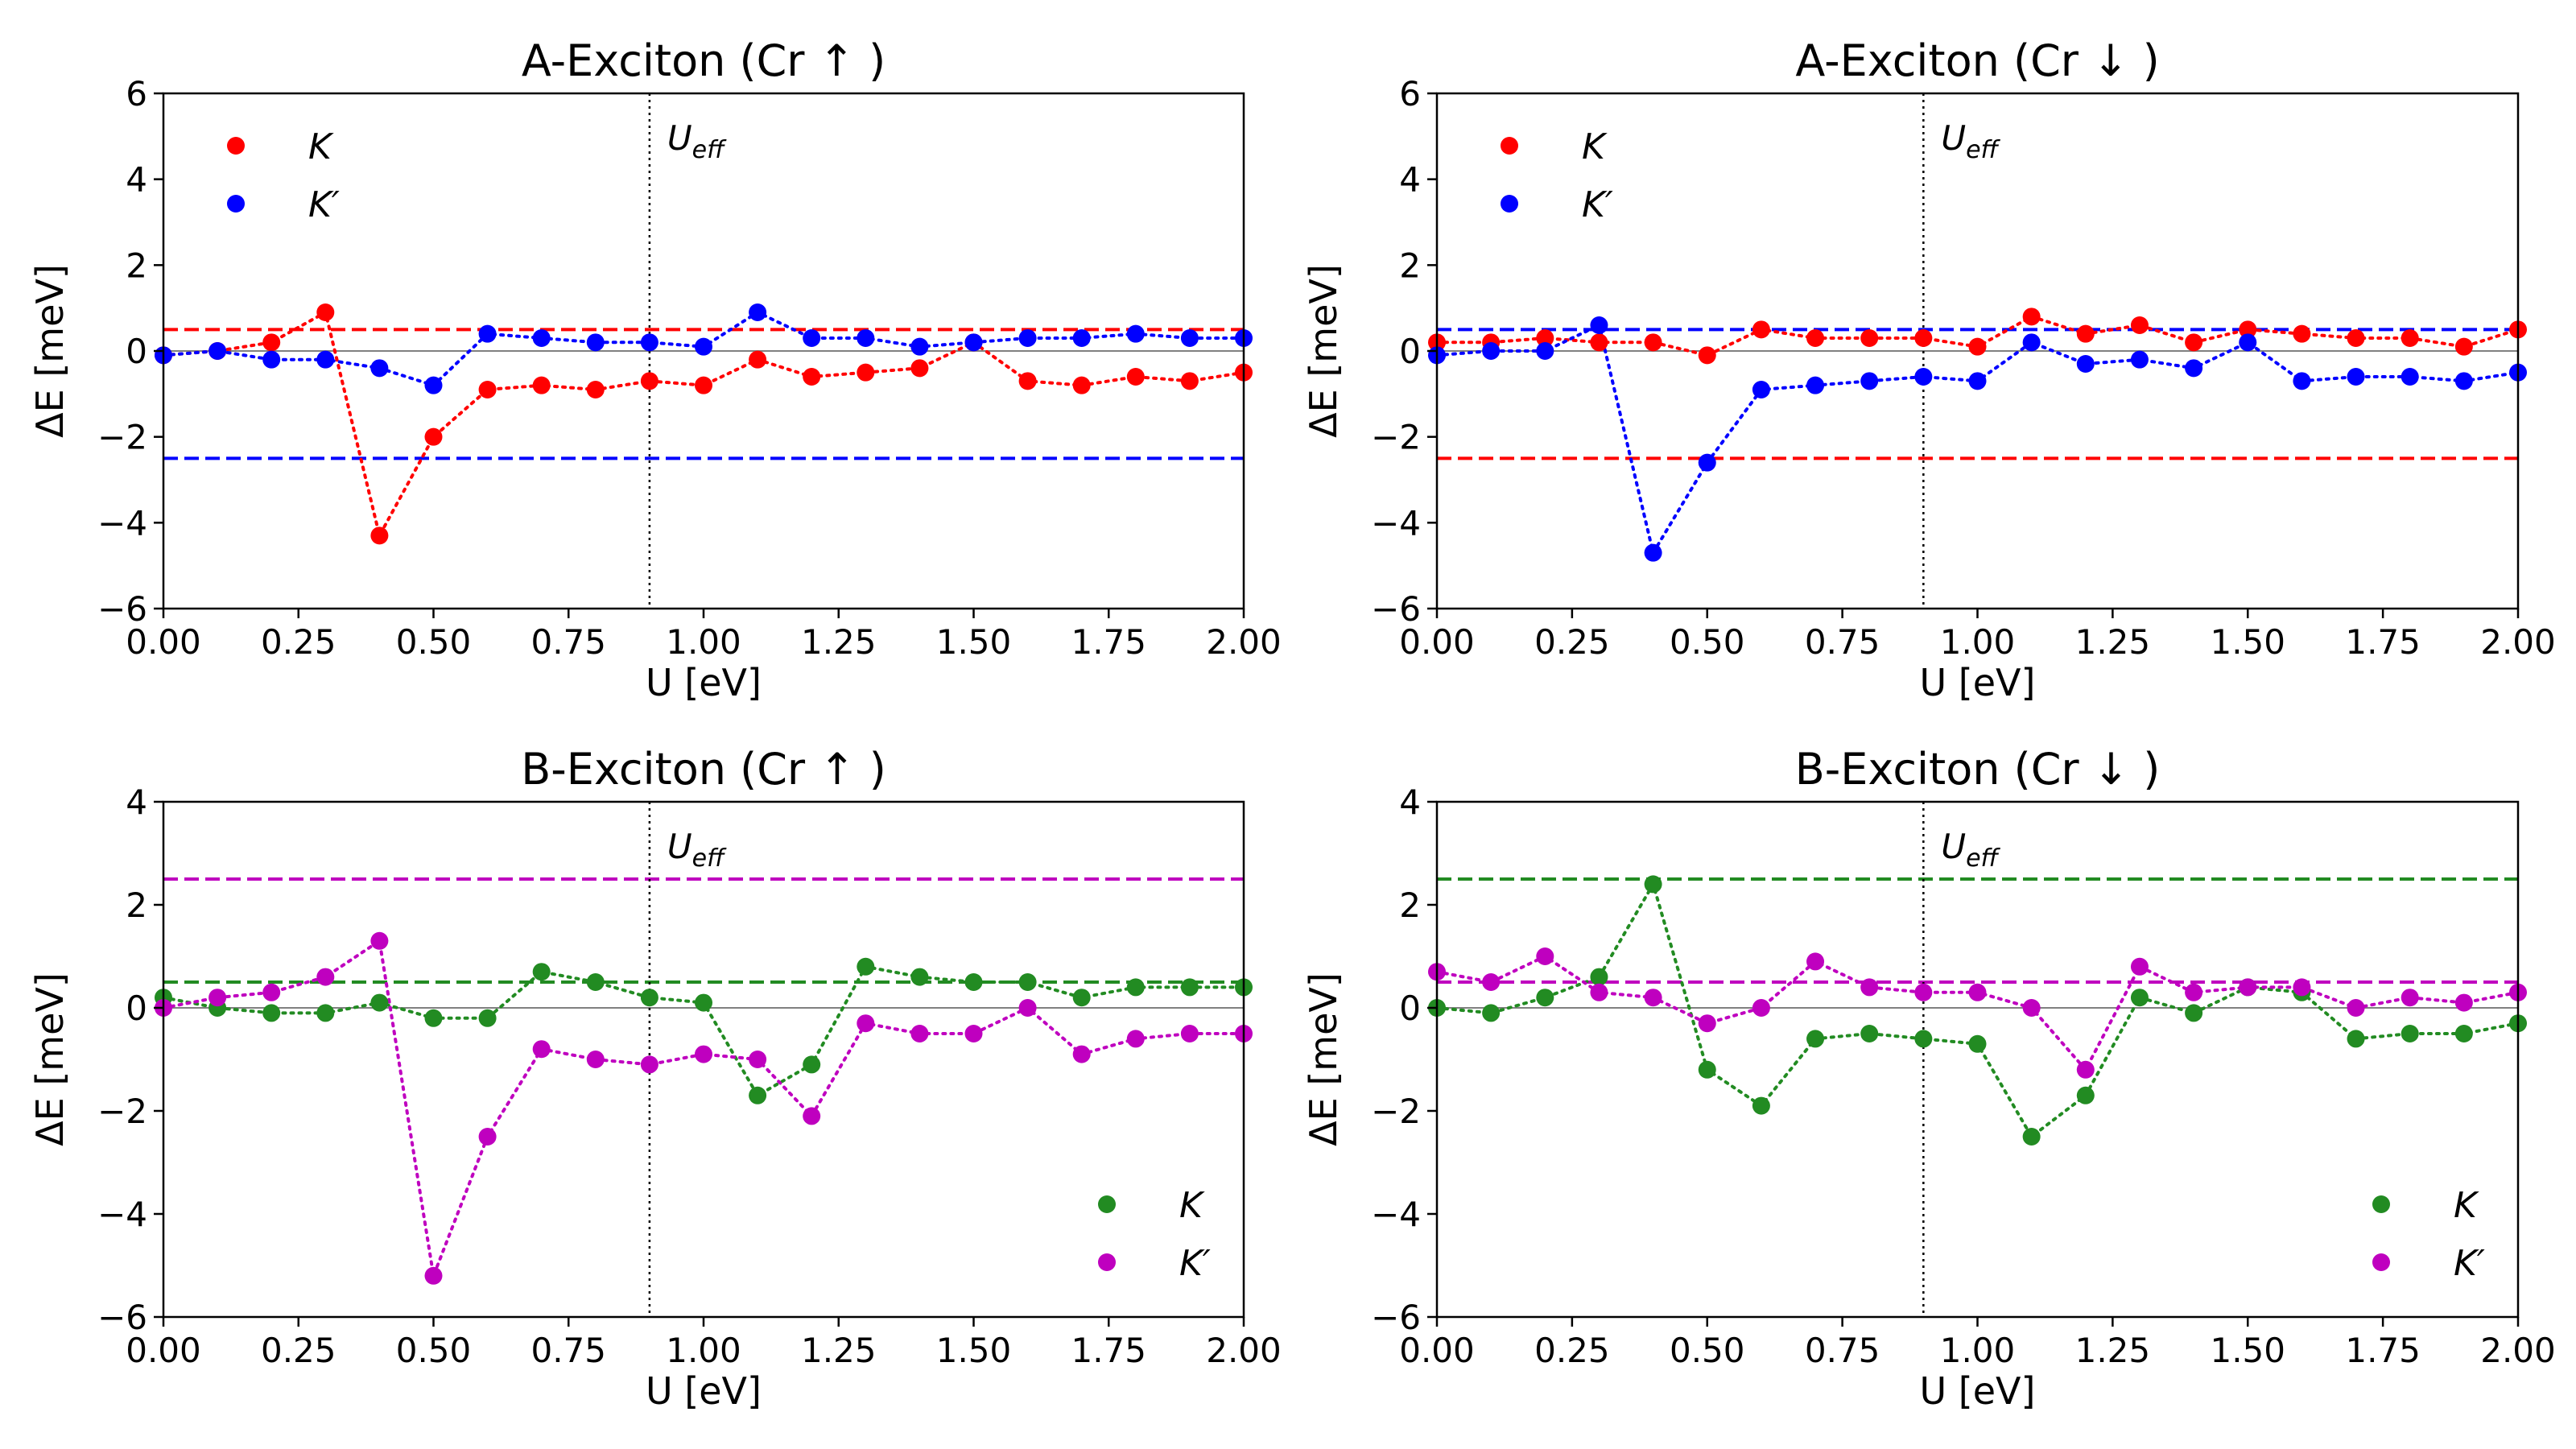  I want to click on y-tick-label: −6, so click(122, 1317).